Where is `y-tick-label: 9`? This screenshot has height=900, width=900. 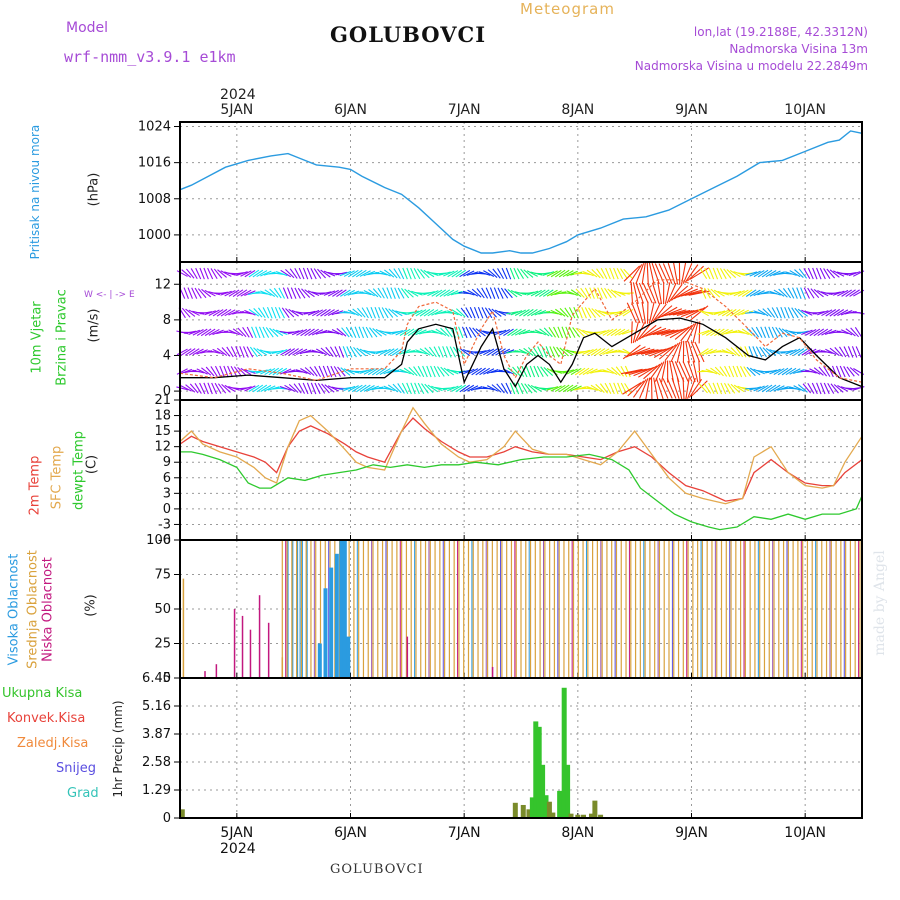 y-tick-label: 9 is located at coordinates (167, 462).